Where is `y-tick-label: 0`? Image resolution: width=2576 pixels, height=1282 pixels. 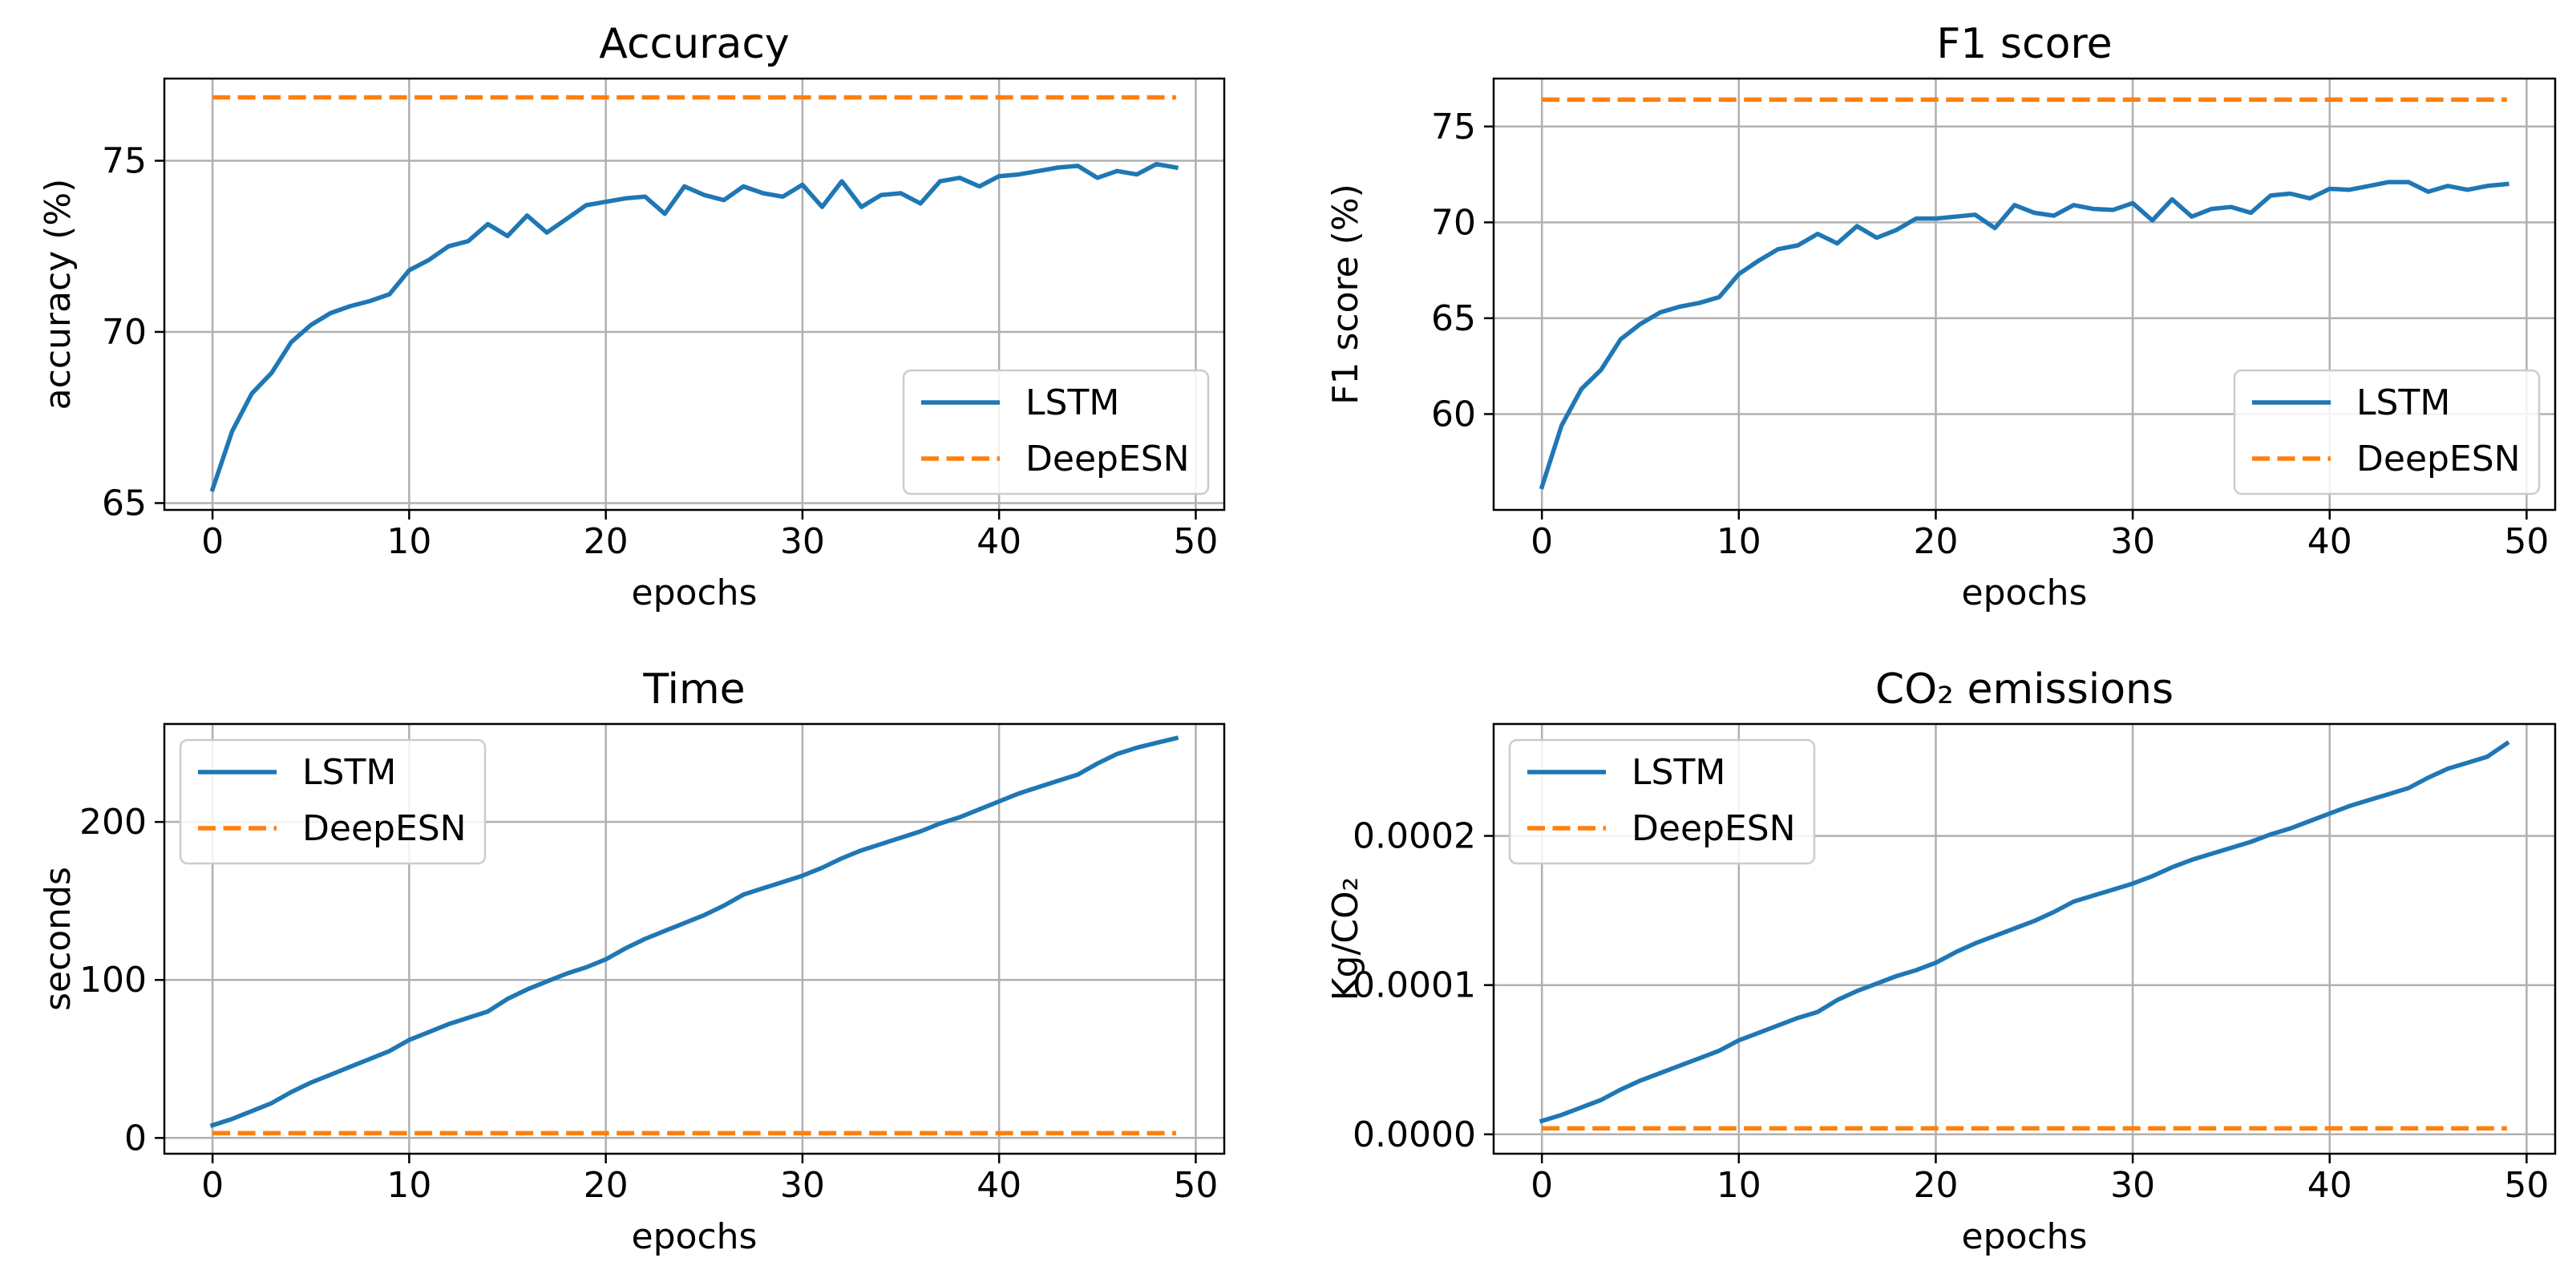
y-tick-label: 0 is located at coordinates (135, 1138).